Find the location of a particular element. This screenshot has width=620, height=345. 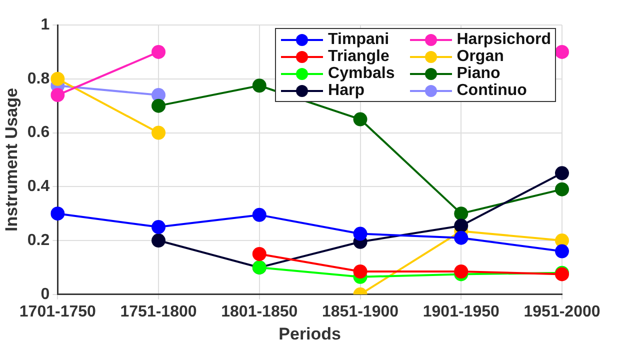

y-axis-title: Instrument Usage is located at coordinates (11, 160).